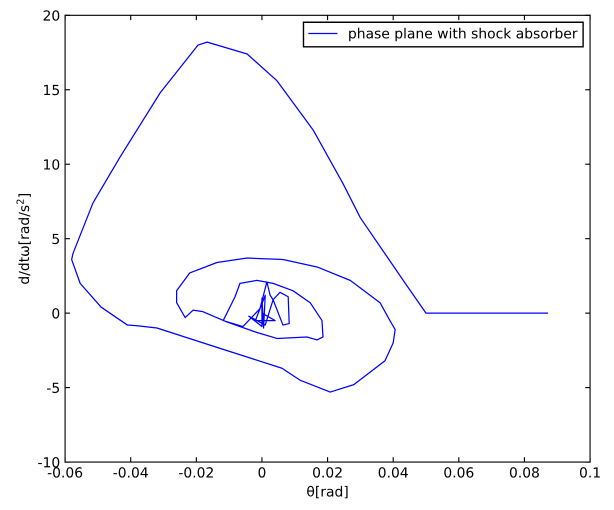 This screenshot has height=510, width=614. What do you see at coordinates (56, 239) in the screenshot?
I see `y-tick-label: 5` at bounding box center [56, 239].